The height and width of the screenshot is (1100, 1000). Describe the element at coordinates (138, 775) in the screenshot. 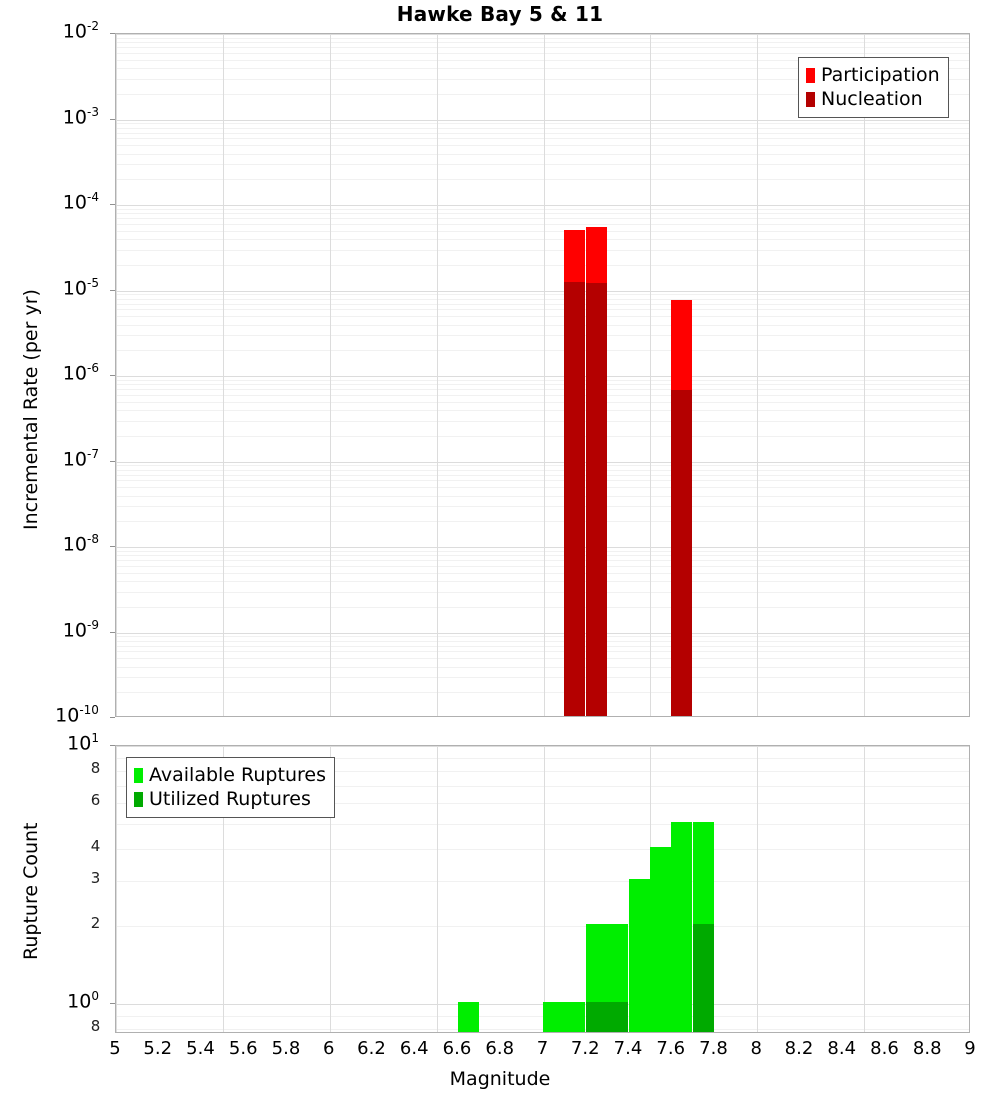

I see `available-ruptures-swatch-icon` at that location.